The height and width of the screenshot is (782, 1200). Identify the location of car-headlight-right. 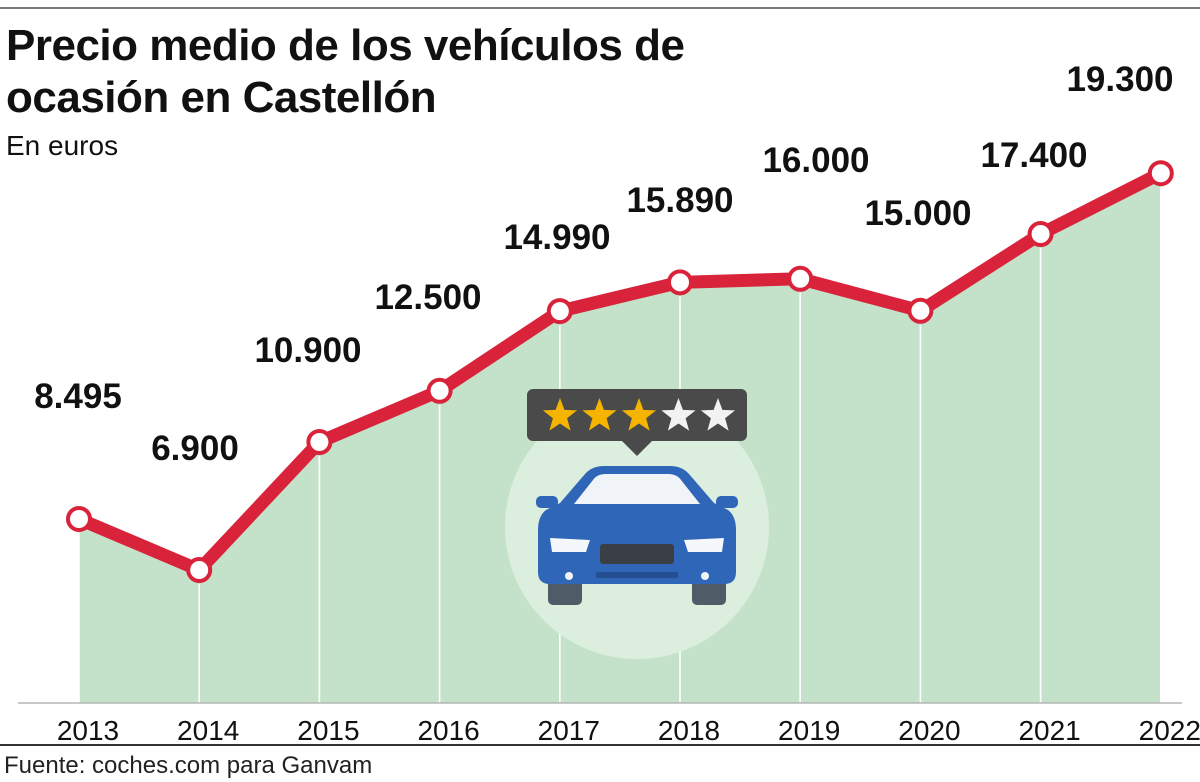
(704, 545).